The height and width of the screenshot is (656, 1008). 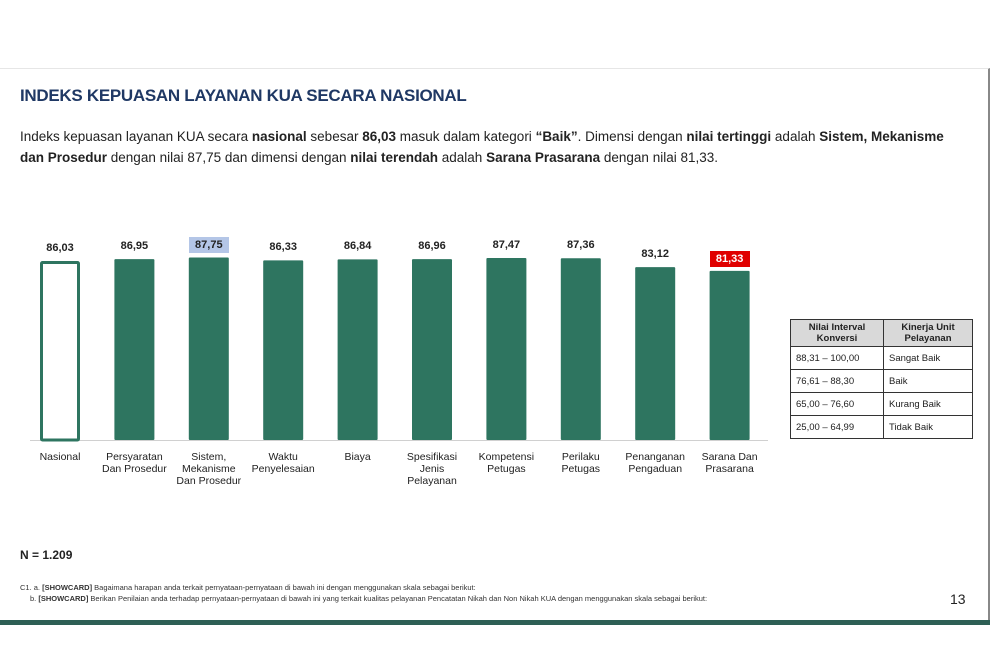 I want to click on legend-header-kinerja: Kinerja Unit Pelayanan, so click(x=928, y=333).